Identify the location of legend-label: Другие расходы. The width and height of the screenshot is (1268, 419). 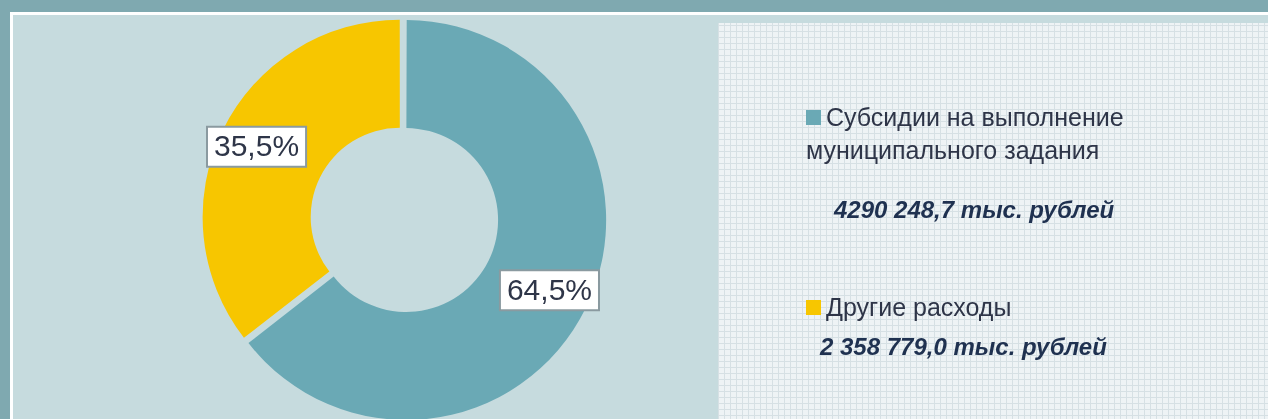
(919, 307).